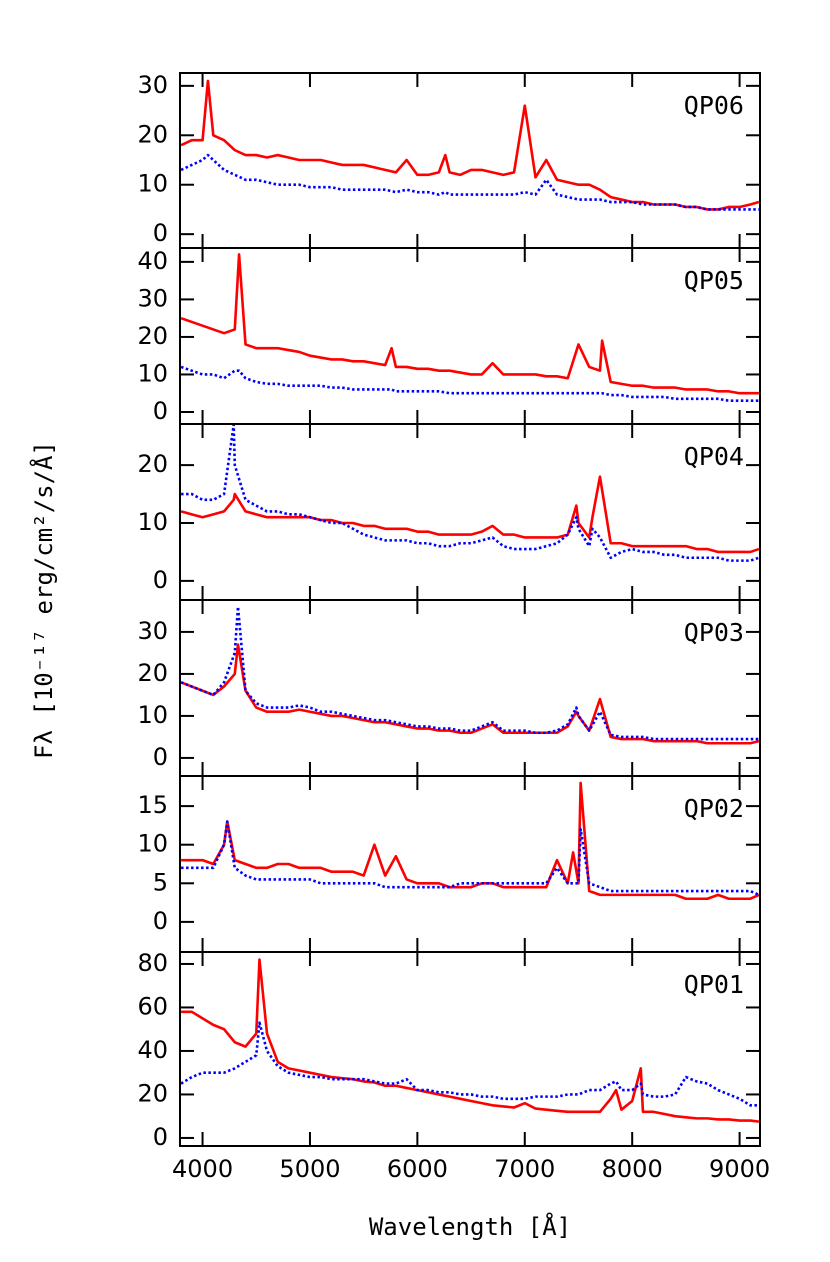  Describe the element at coordinates (202, 1169) in the screenshot. I see `x-tick-label: 4000` at that location.